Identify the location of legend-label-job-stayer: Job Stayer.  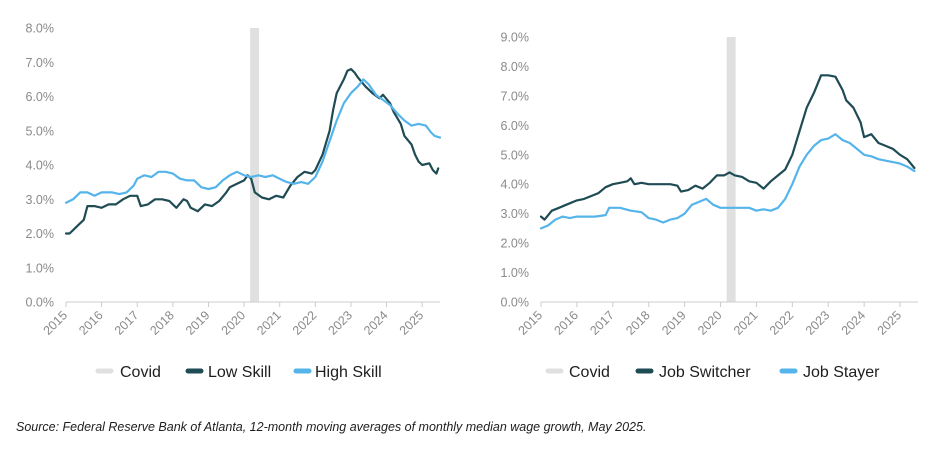
(841, 372).